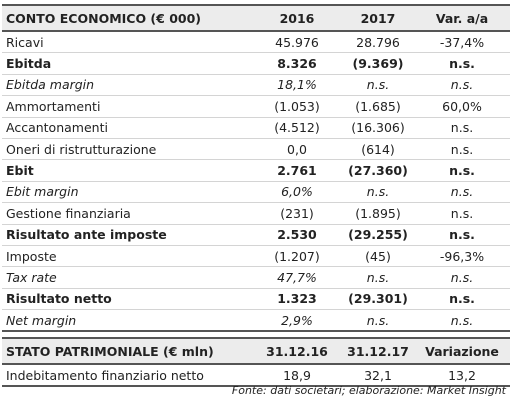 The height and width of the screenshot is (404, 512). Describe the element at coordinates (127, 42) in the screenshot. I see `row-label: Ricavi` at that location.